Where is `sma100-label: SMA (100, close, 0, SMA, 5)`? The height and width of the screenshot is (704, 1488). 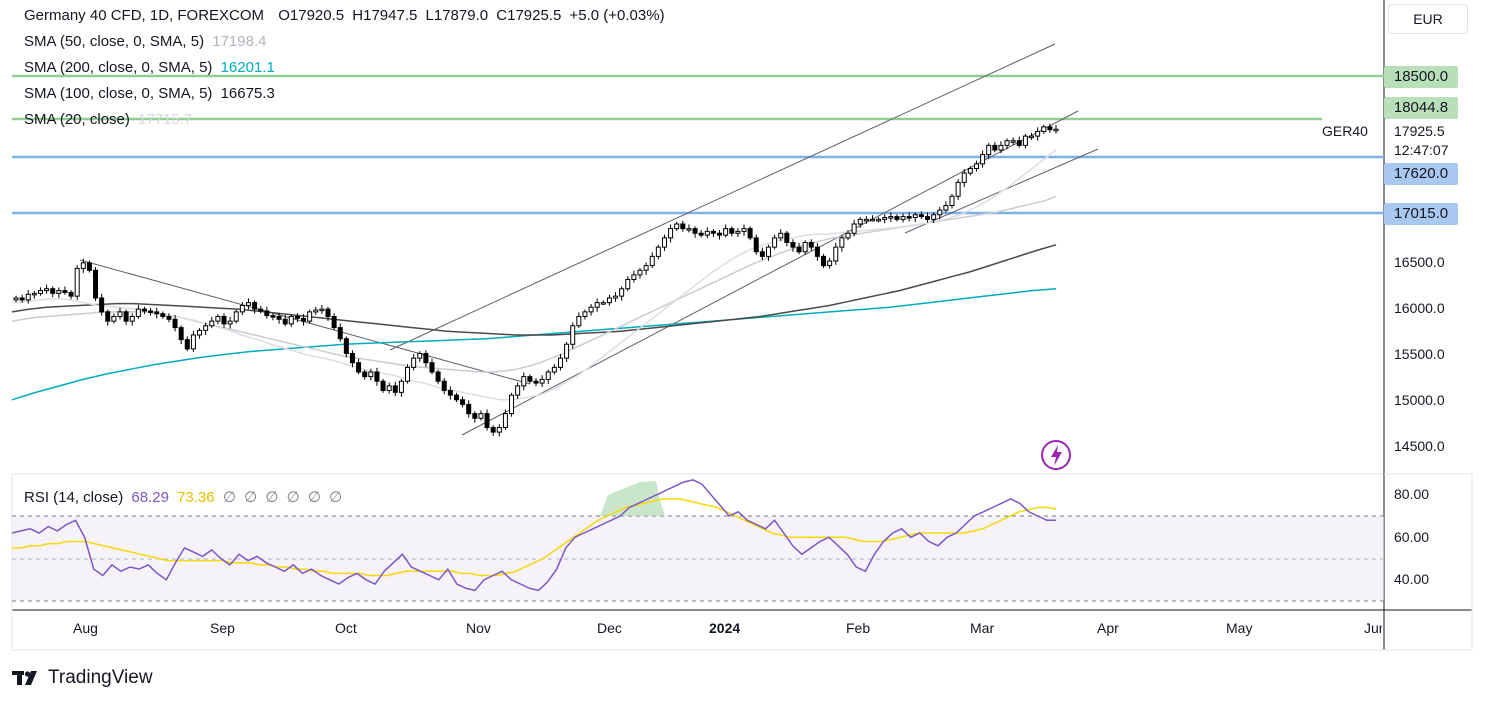
sma100-label: SMA (100, close, 0, SMA, 5) is located at coordinates (118, 93).